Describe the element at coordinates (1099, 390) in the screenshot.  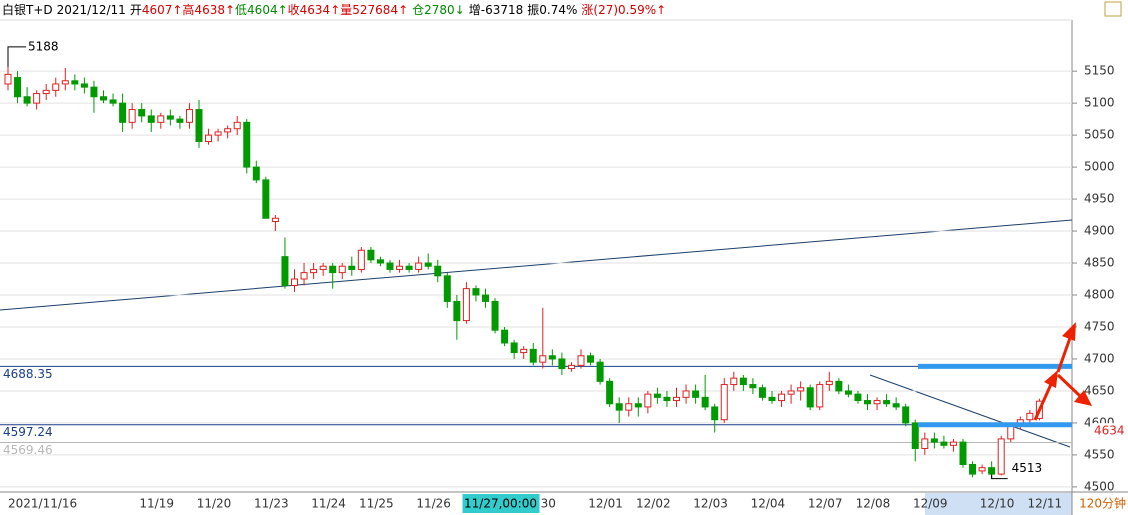
I see `y-tick-label: 4650` at that location.